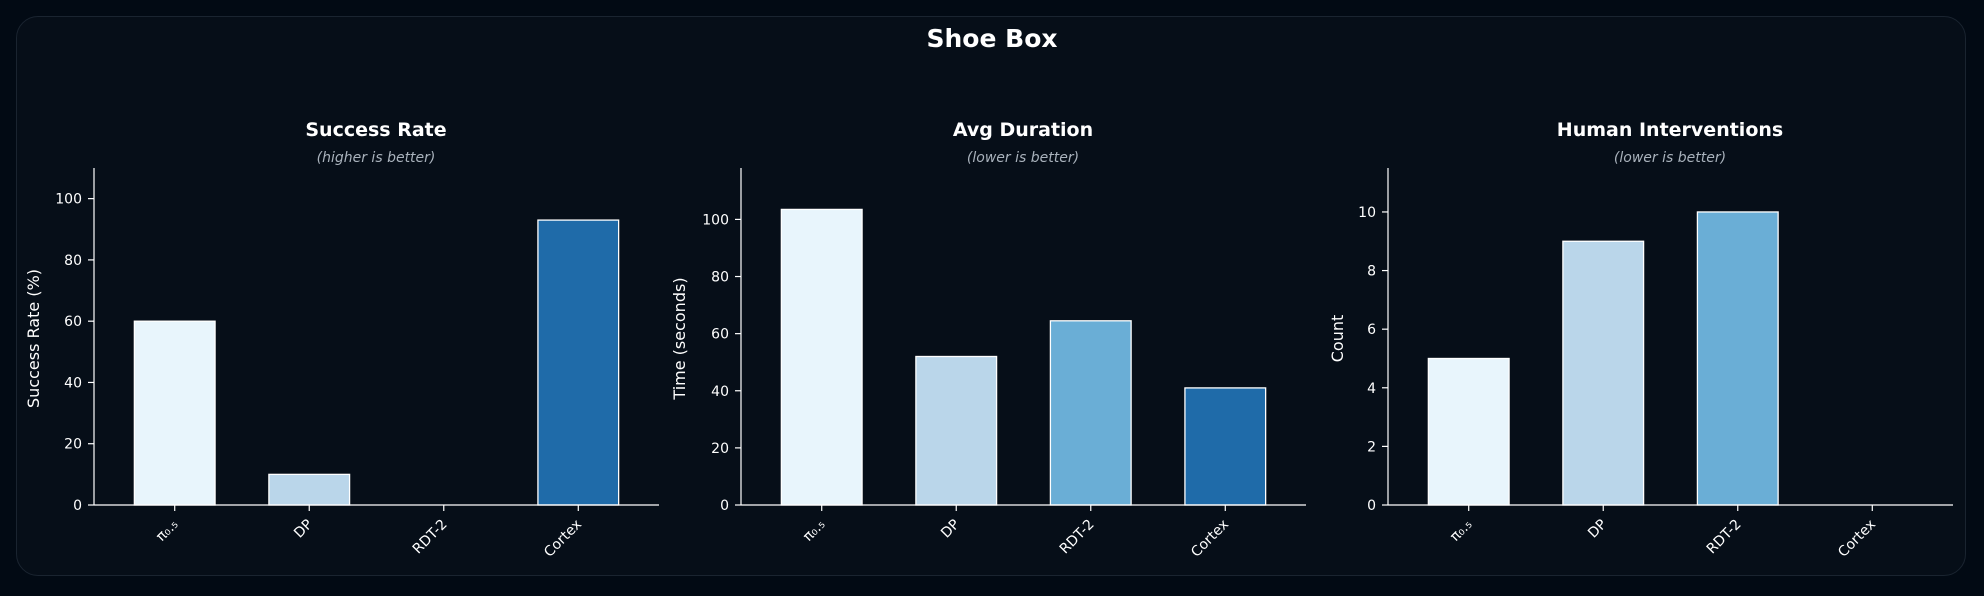 The image size is (1984, 596). Describe the element at coordinates (1371, 272) in the screenshot. I see `y-tick-label: 8` at that location.